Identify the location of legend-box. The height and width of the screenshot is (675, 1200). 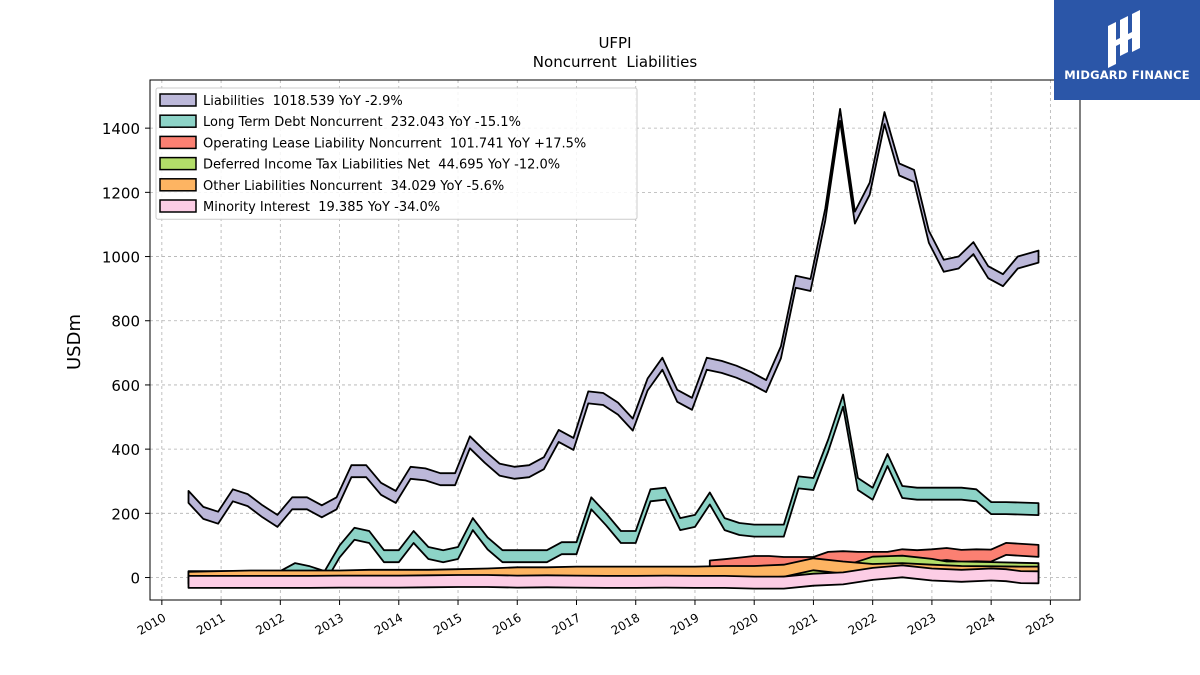
(396, 153).